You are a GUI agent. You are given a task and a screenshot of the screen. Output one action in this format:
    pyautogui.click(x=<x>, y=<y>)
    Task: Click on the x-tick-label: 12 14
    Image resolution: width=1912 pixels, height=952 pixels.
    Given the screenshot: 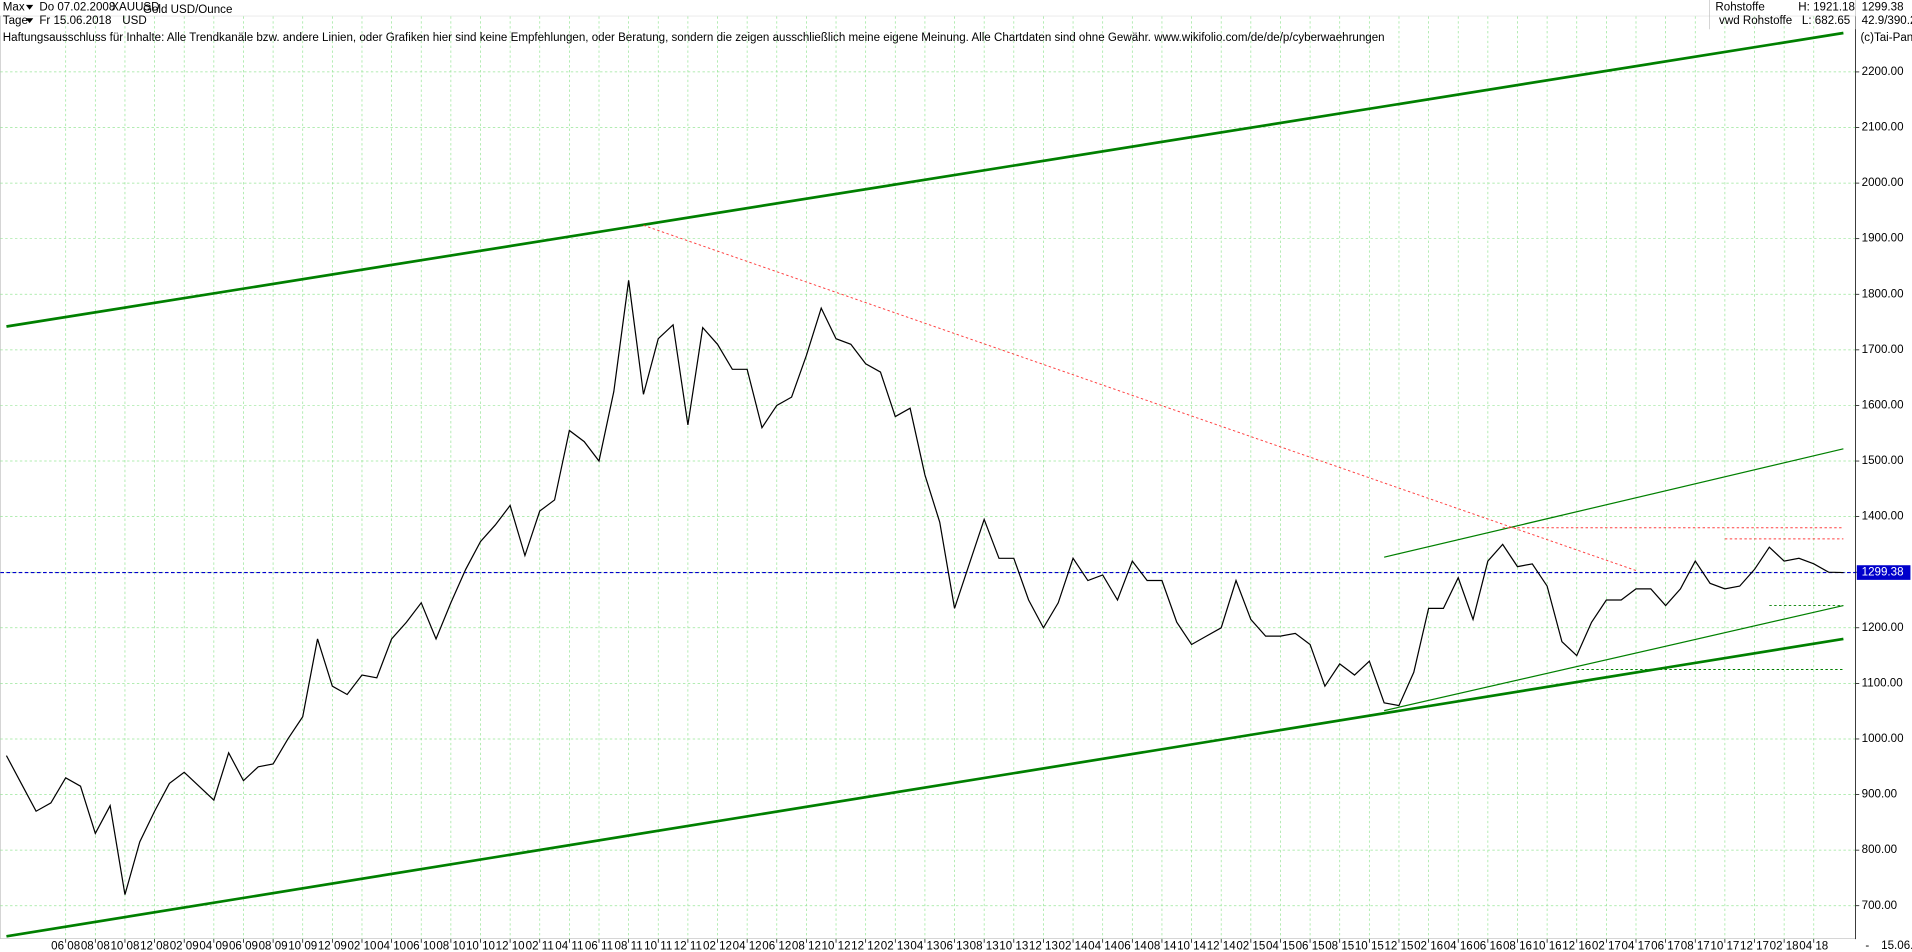 What is the action you would take?
    pyautogui.click(x=1222, y=946)
    